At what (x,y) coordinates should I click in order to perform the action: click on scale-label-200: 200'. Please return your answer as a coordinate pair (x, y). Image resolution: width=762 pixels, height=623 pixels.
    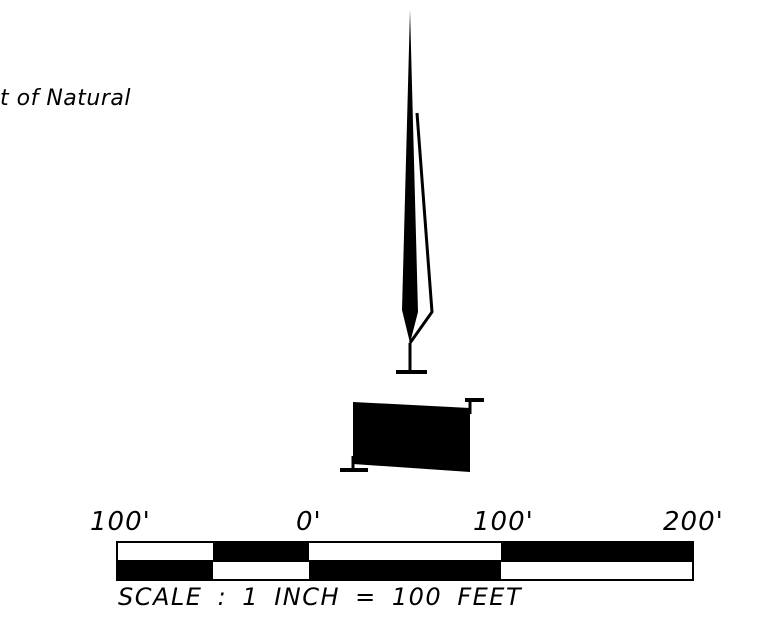
    Looking at the image, I should click on (693, 522).